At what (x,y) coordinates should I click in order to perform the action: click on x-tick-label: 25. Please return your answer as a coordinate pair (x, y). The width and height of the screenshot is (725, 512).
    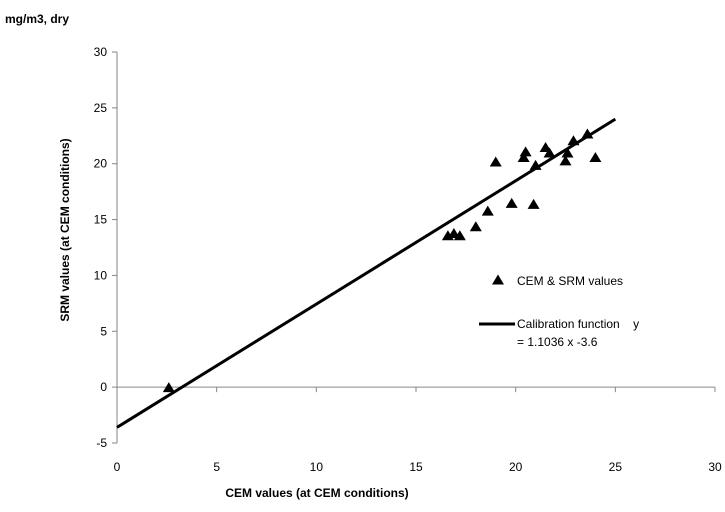
    Looking at the image, I should click on (616, 467).